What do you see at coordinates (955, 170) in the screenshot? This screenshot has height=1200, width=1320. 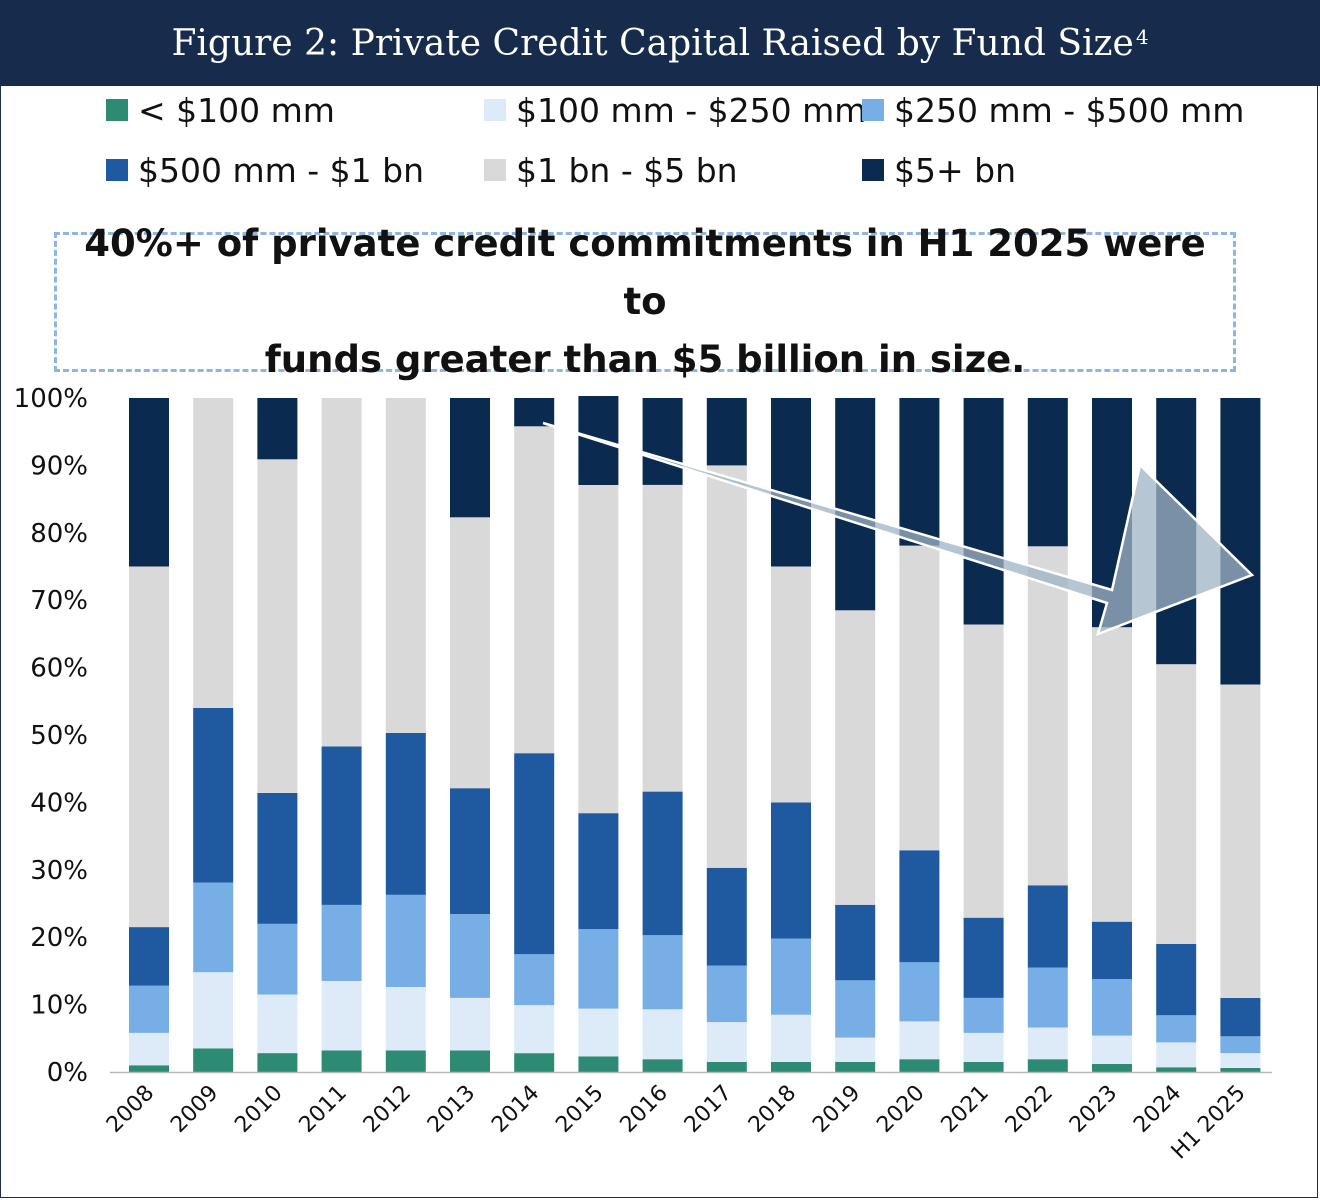 I see `legend-label: $5+ bn` at bounding box center [955, 170].